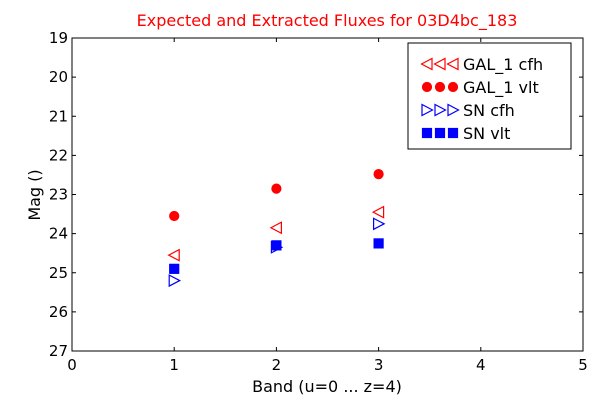 The image size is (600, 400). Describe the element at coordinates (58, 116) in the screenshot. I see `y-tick-label: 21` at that location.